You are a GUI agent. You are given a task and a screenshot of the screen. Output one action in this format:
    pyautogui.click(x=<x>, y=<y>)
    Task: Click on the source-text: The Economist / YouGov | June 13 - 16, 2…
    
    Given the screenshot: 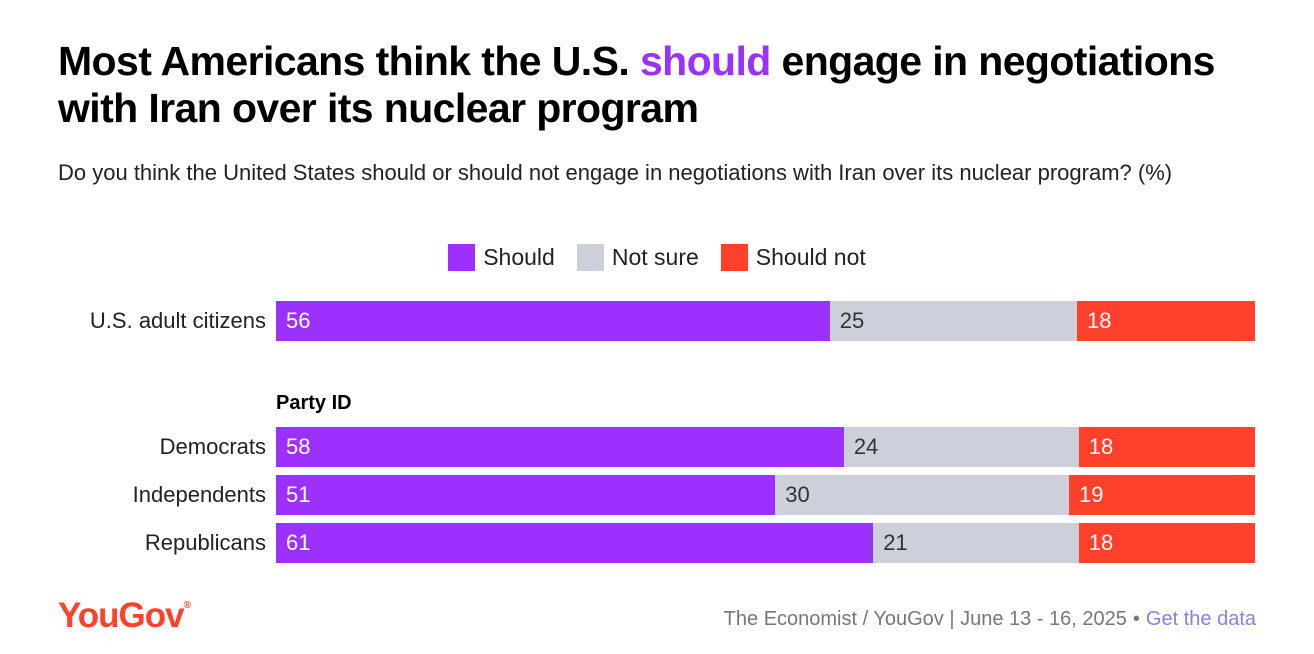 What is the action you would take?
    pyautogui.click(x=925, y=619)
    